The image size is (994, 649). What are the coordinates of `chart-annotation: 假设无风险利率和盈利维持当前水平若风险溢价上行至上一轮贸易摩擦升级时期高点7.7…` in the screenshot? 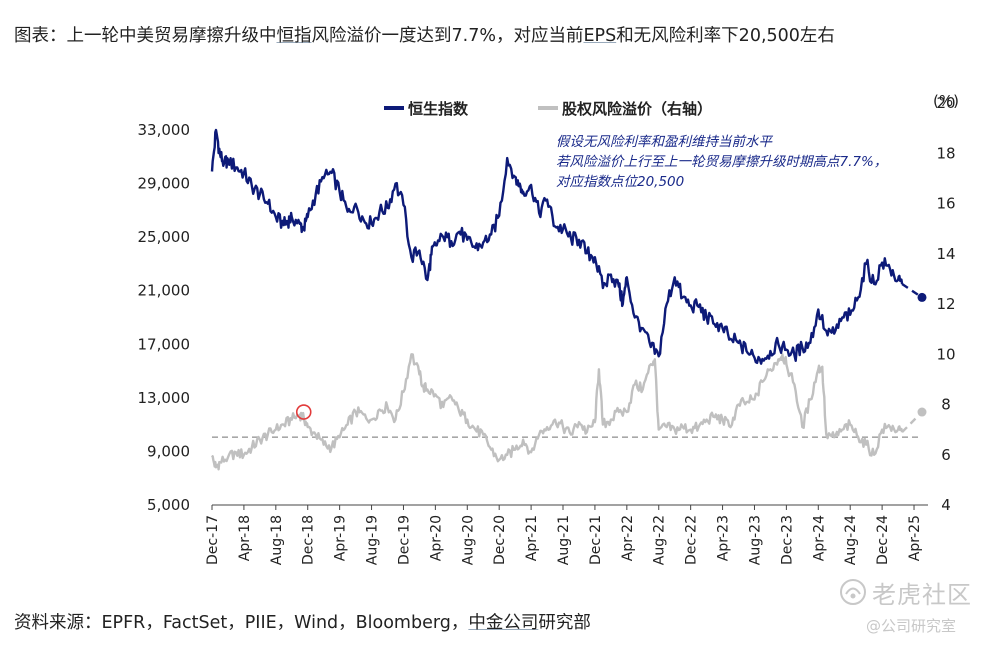 It's located at (721, 162).